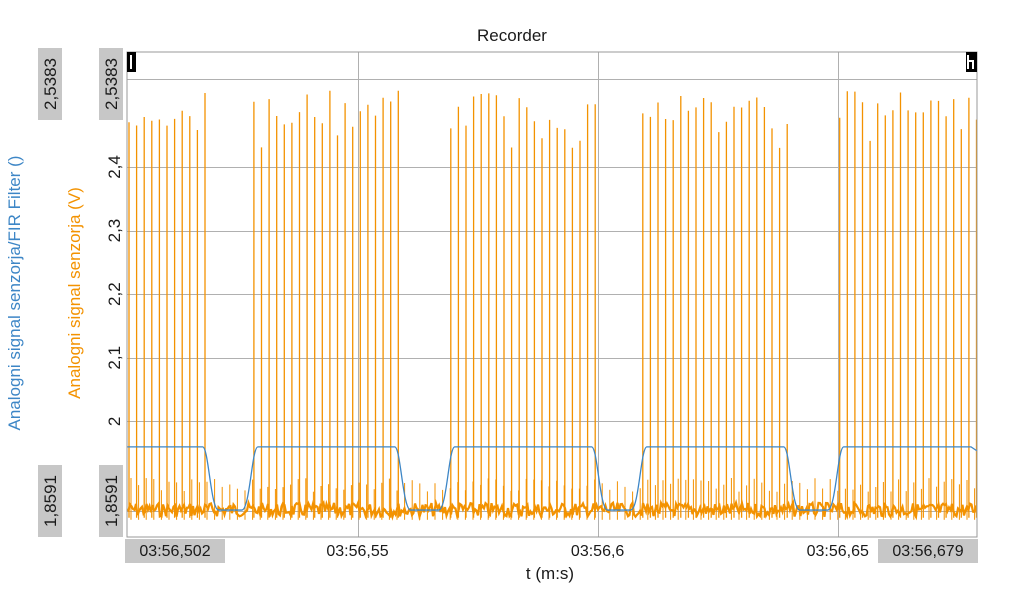  Describe the element at coordinates (550, 573) in the screenshot. I see `x-axis-label: t (m:s)` at that location.